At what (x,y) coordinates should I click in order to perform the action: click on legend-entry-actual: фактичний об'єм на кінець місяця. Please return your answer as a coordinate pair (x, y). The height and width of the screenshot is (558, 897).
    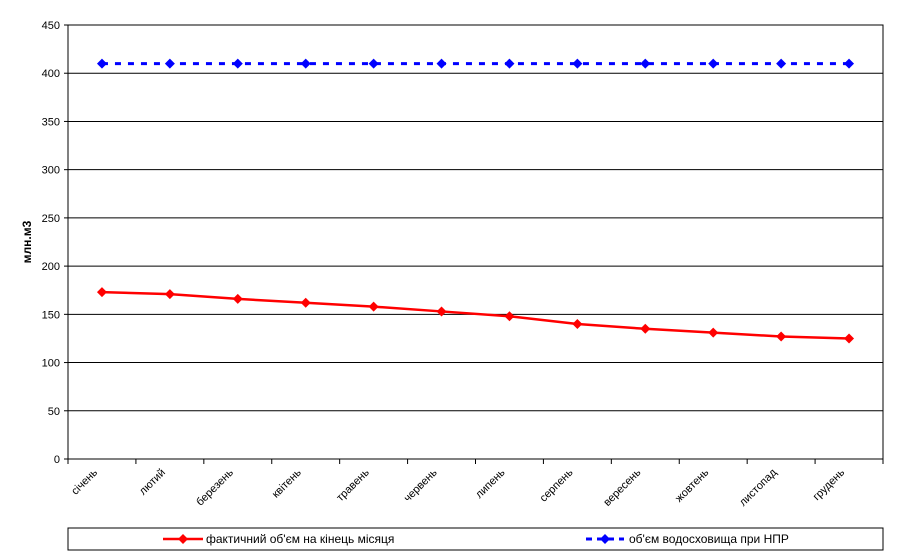
    Looking at the image, I should click on (278, 539).